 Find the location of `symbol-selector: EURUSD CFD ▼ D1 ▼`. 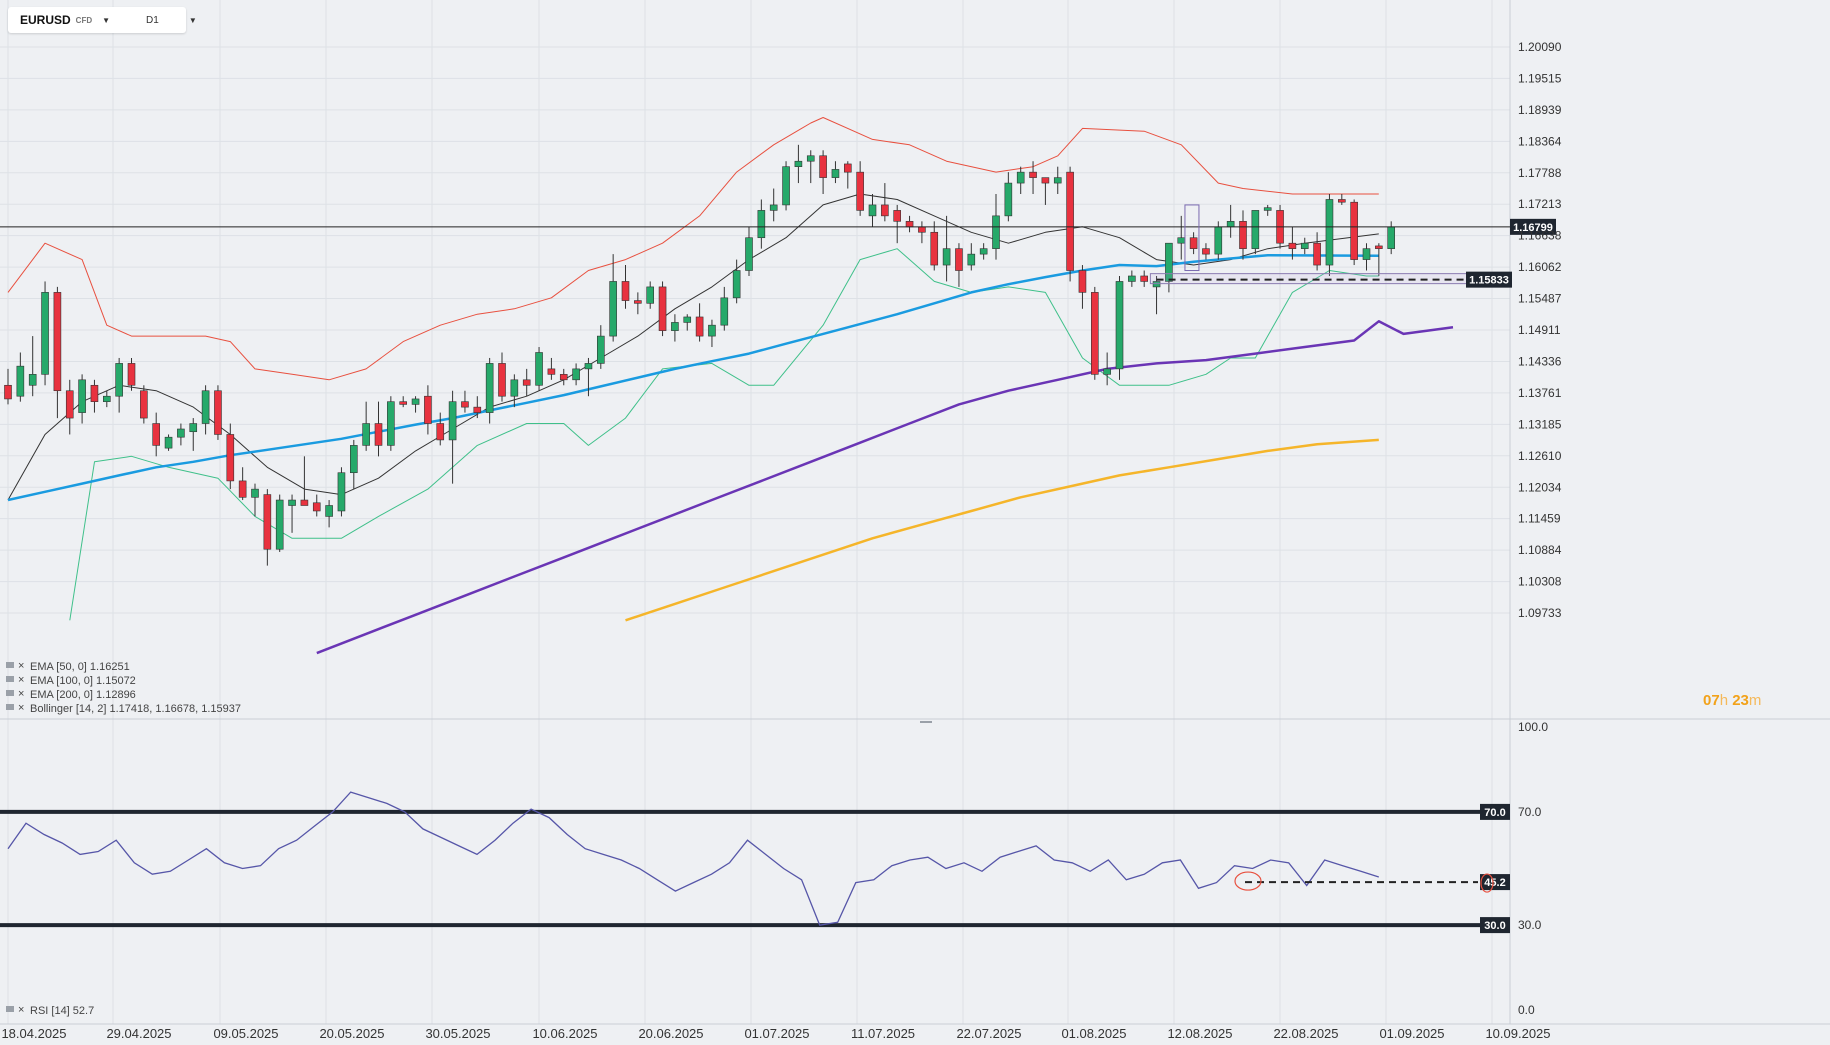

symbol-selector: EURUSD CFD ▼ D1 ▼ is located at coordinates (102, 20).